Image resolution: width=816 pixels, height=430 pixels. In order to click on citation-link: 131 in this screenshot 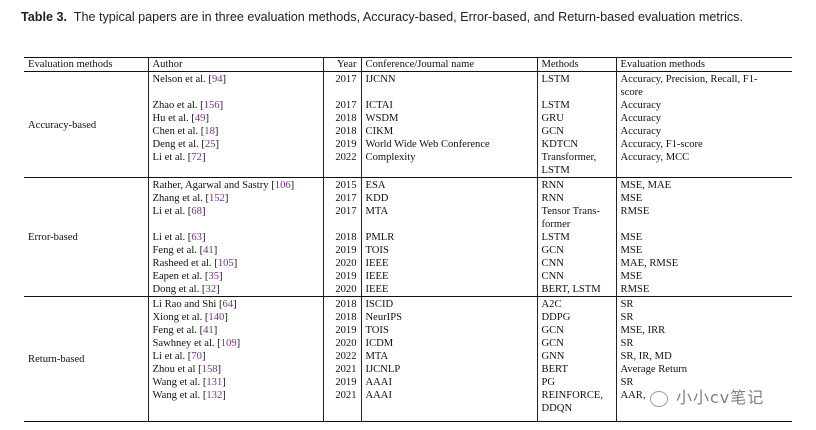, I will do `click(214, 382)`.